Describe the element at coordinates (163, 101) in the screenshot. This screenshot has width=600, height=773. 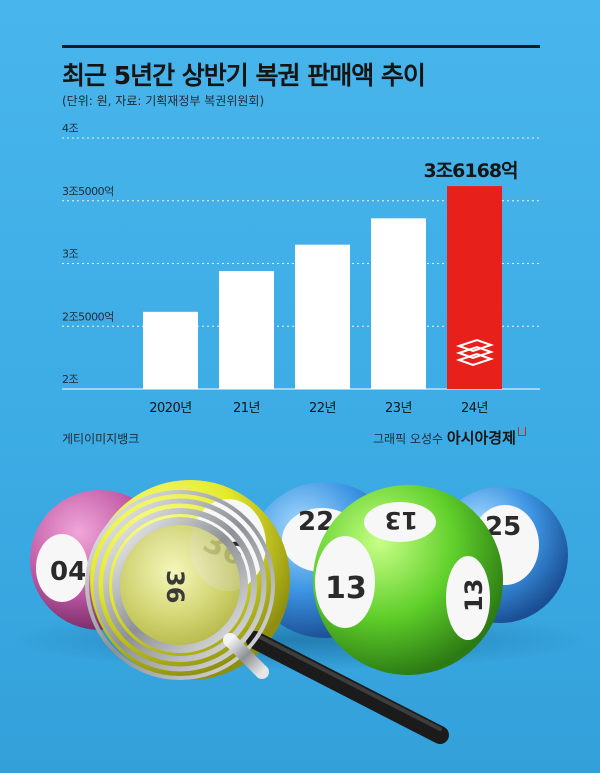
I see `chart-subtitle: (단위: 원, 자료: 기획재정부 복권위원회)` at that location.